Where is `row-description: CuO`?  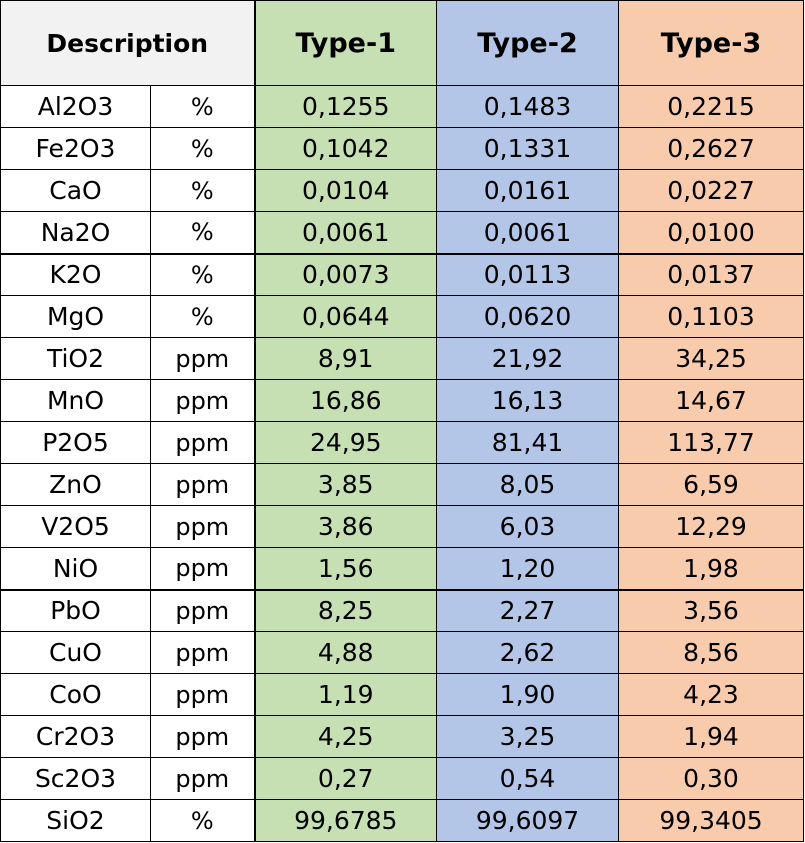
row-description: CuO is located at coordinates (75, 652).